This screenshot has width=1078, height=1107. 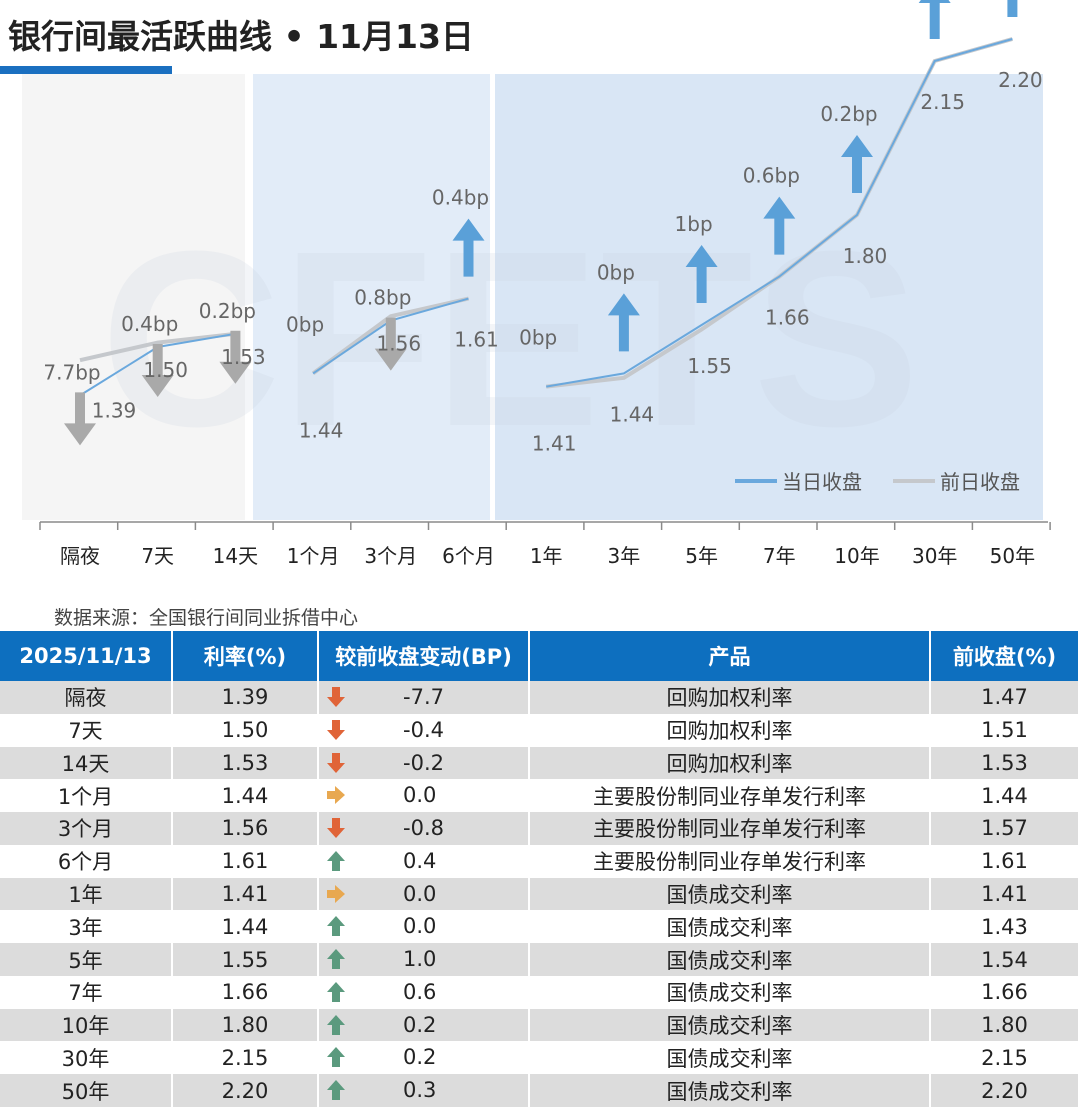 I want to click on cell-prev: 1.44, so click(x=1004, y=796).